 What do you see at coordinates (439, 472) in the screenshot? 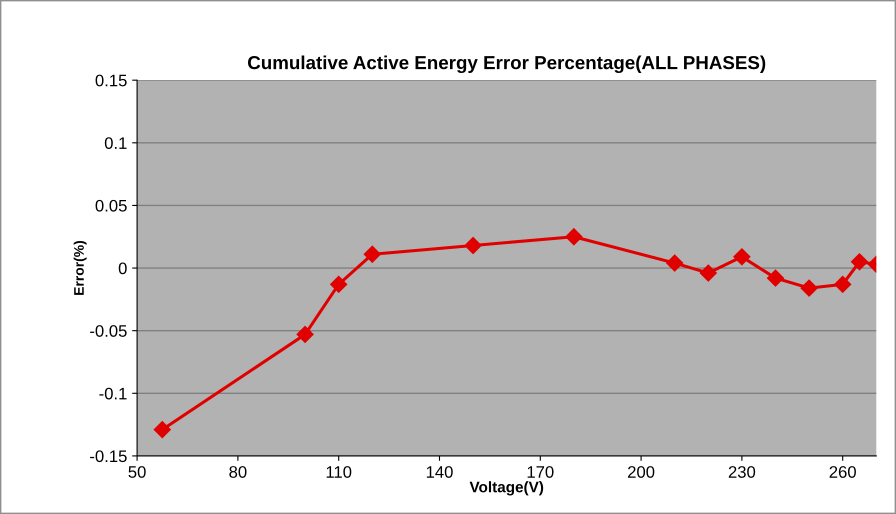
I see `x-tick-label: 140` at bounding box center [439, 472].